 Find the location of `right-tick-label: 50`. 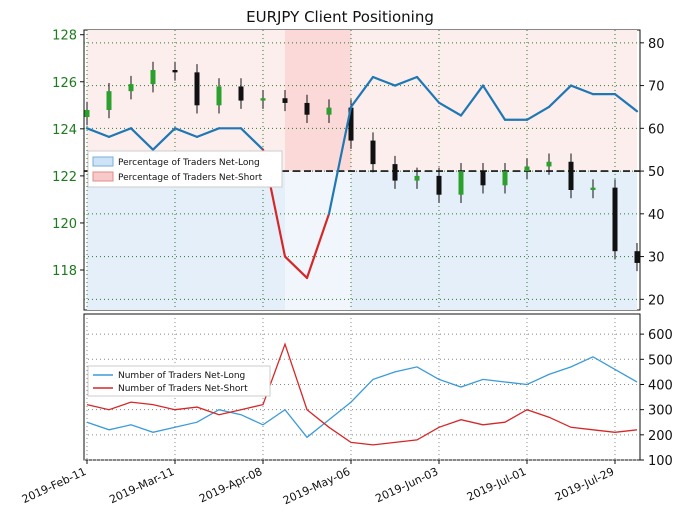

right-tick-label: 50 is located at coordinates (656, 172).